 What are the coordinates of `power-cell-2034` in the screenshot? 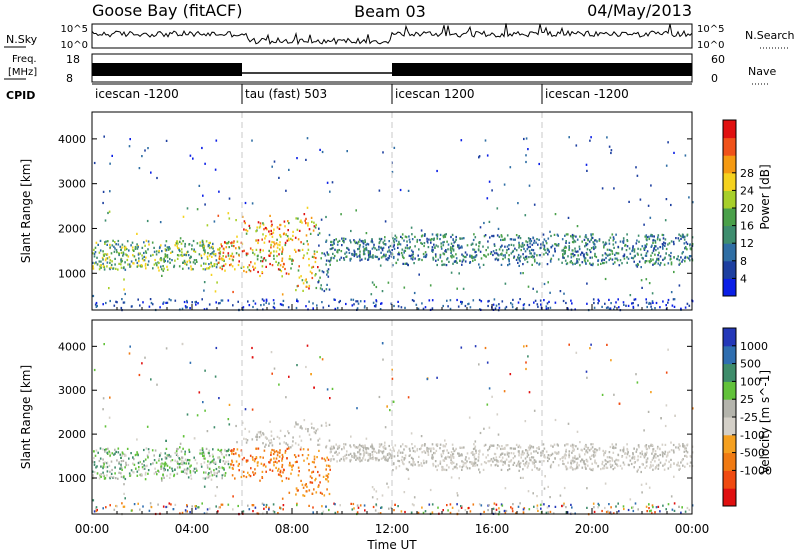 It's located at (534, 302).